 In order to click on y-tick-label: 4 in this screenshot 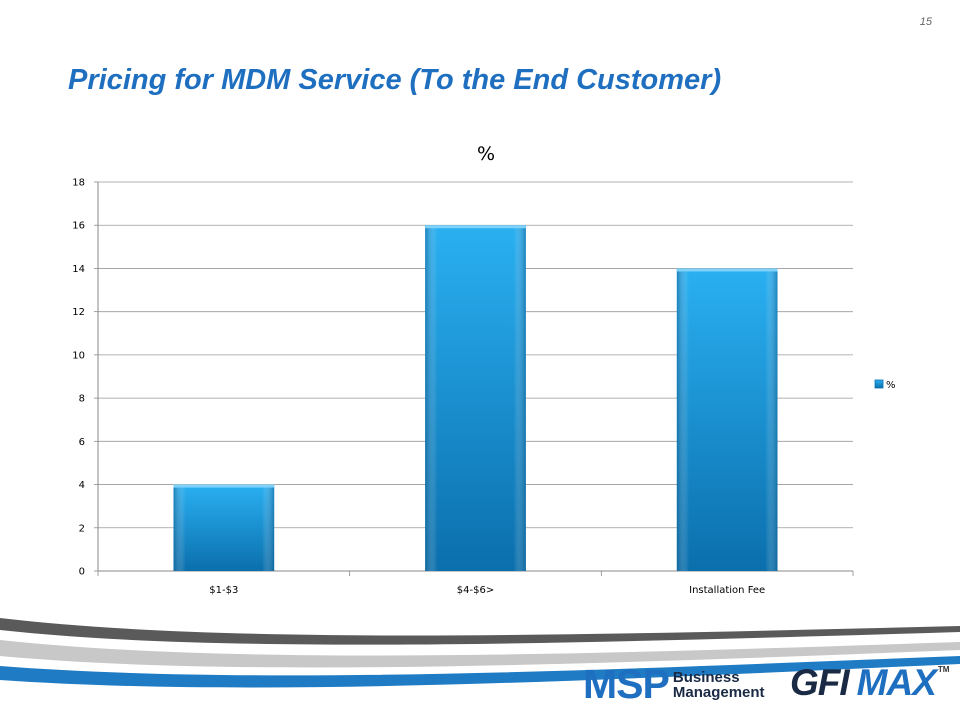, I will do `click(82, 485)`.